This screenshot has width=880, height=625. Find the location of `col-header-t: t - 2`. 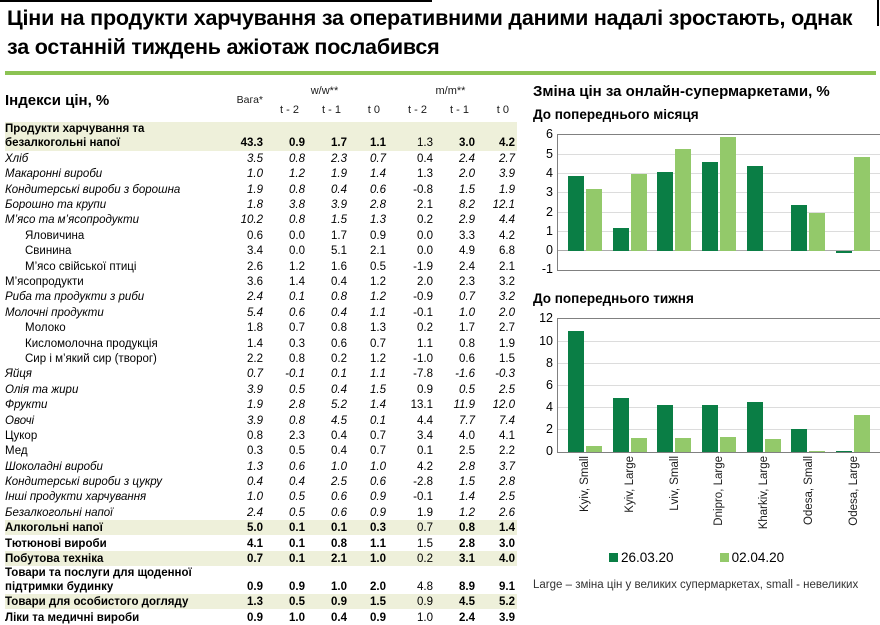

col-header-t: t - 2 is located at coordinates (417, 110).